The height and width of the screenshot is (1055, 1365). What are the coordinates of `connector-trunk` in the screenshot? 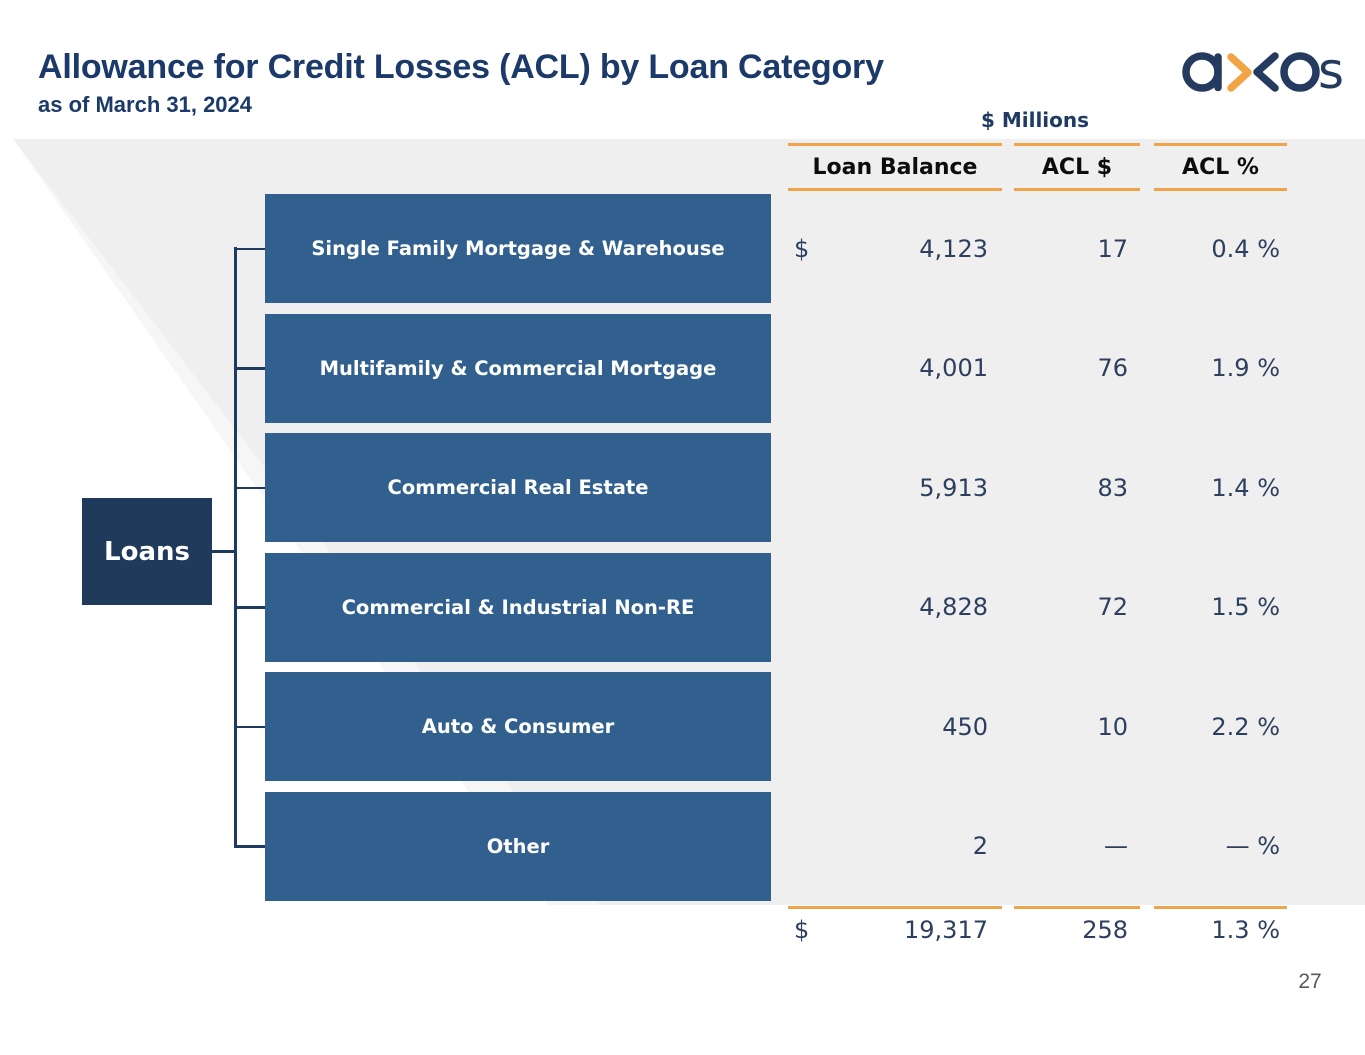 It's located at (235, 547).